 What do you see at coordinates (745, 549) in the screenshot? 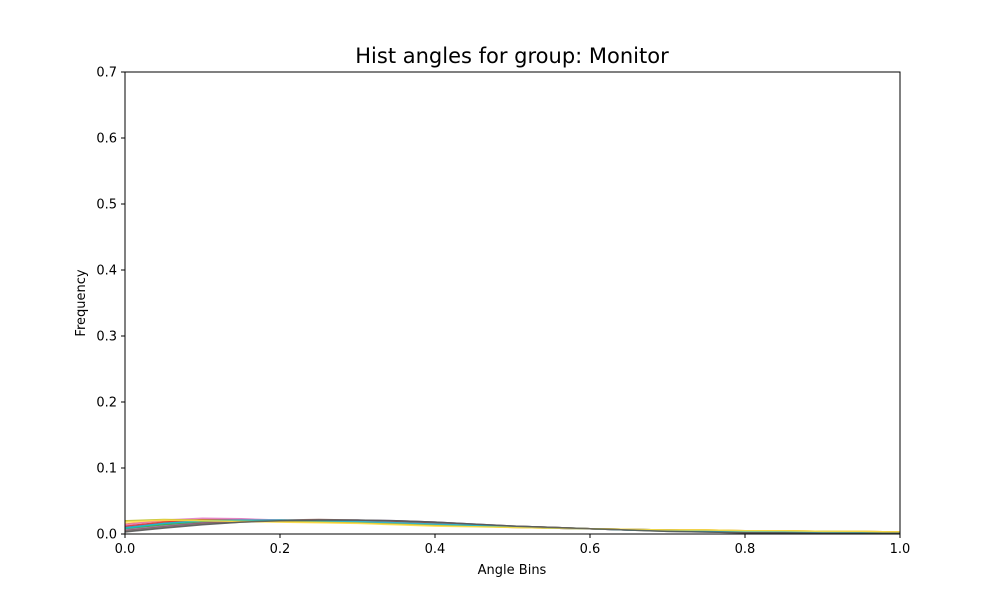
I see `x-tick-label: 0.8` at bounding box center [745, 549].